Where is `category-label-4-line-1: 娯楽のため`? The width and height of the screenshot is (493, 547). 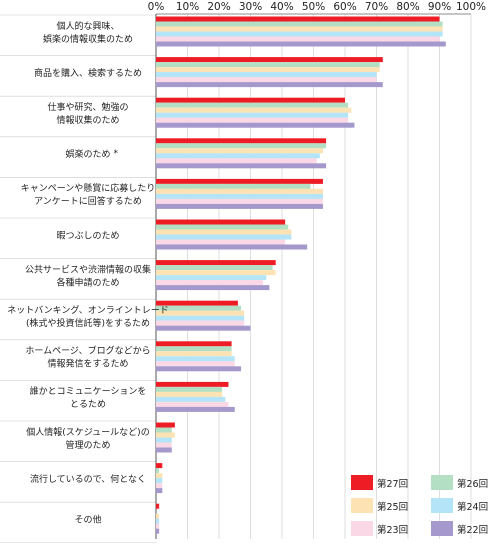 category-label-4-line-1: 娯楽のため is located at coordinates (87, 154).